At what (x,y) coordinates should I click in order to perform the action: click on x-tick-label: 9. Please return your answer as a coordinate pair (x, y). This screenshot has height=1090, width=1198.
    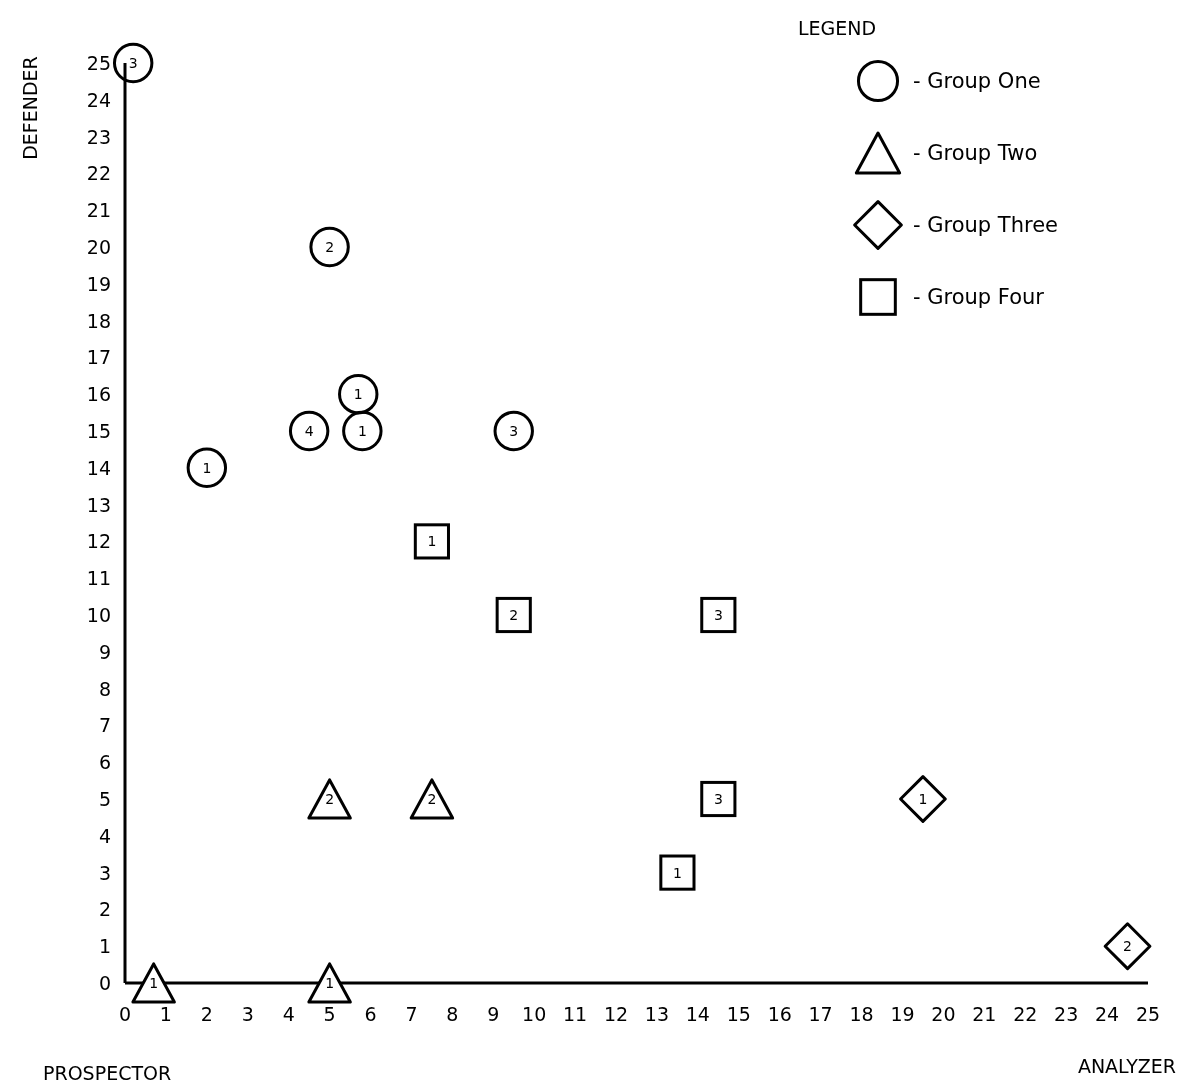
    Looking at the image, I should click on (493, 1014).